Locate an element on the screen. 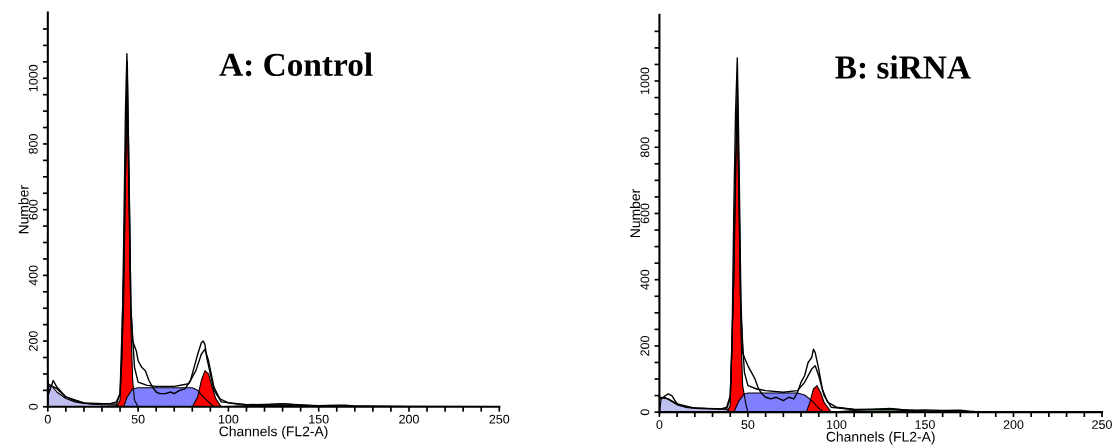 The height and width of the screenshot is (448, 1112). text: A: Control is located at coordinates (296, 64).